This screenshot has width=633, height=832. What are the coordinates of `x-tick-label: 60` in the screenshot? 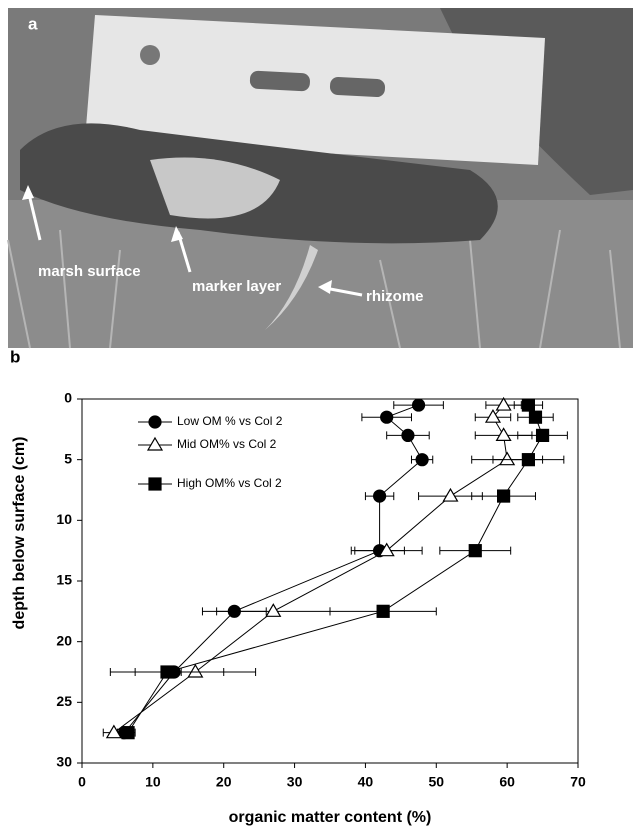 It's located at (507, 782).